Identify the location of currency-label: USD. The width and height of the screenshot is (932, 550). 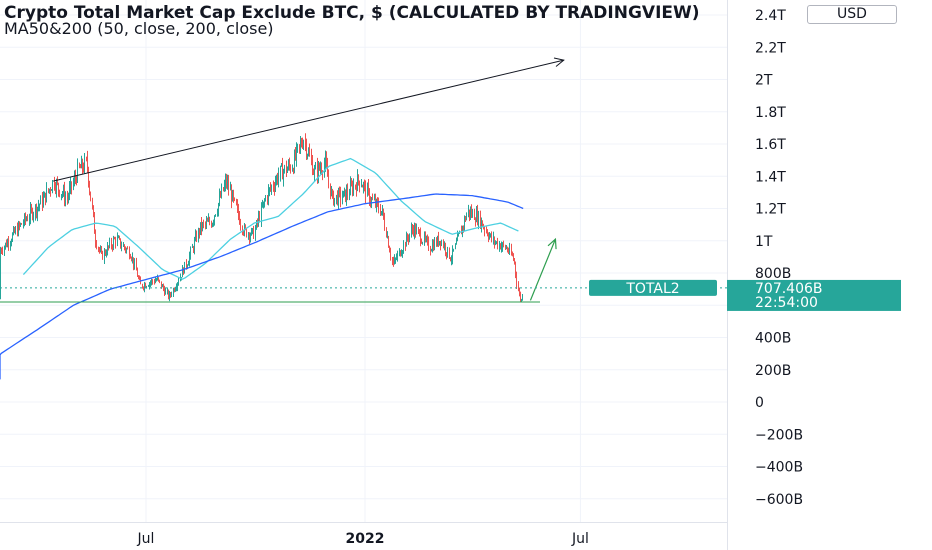
(852, 14).